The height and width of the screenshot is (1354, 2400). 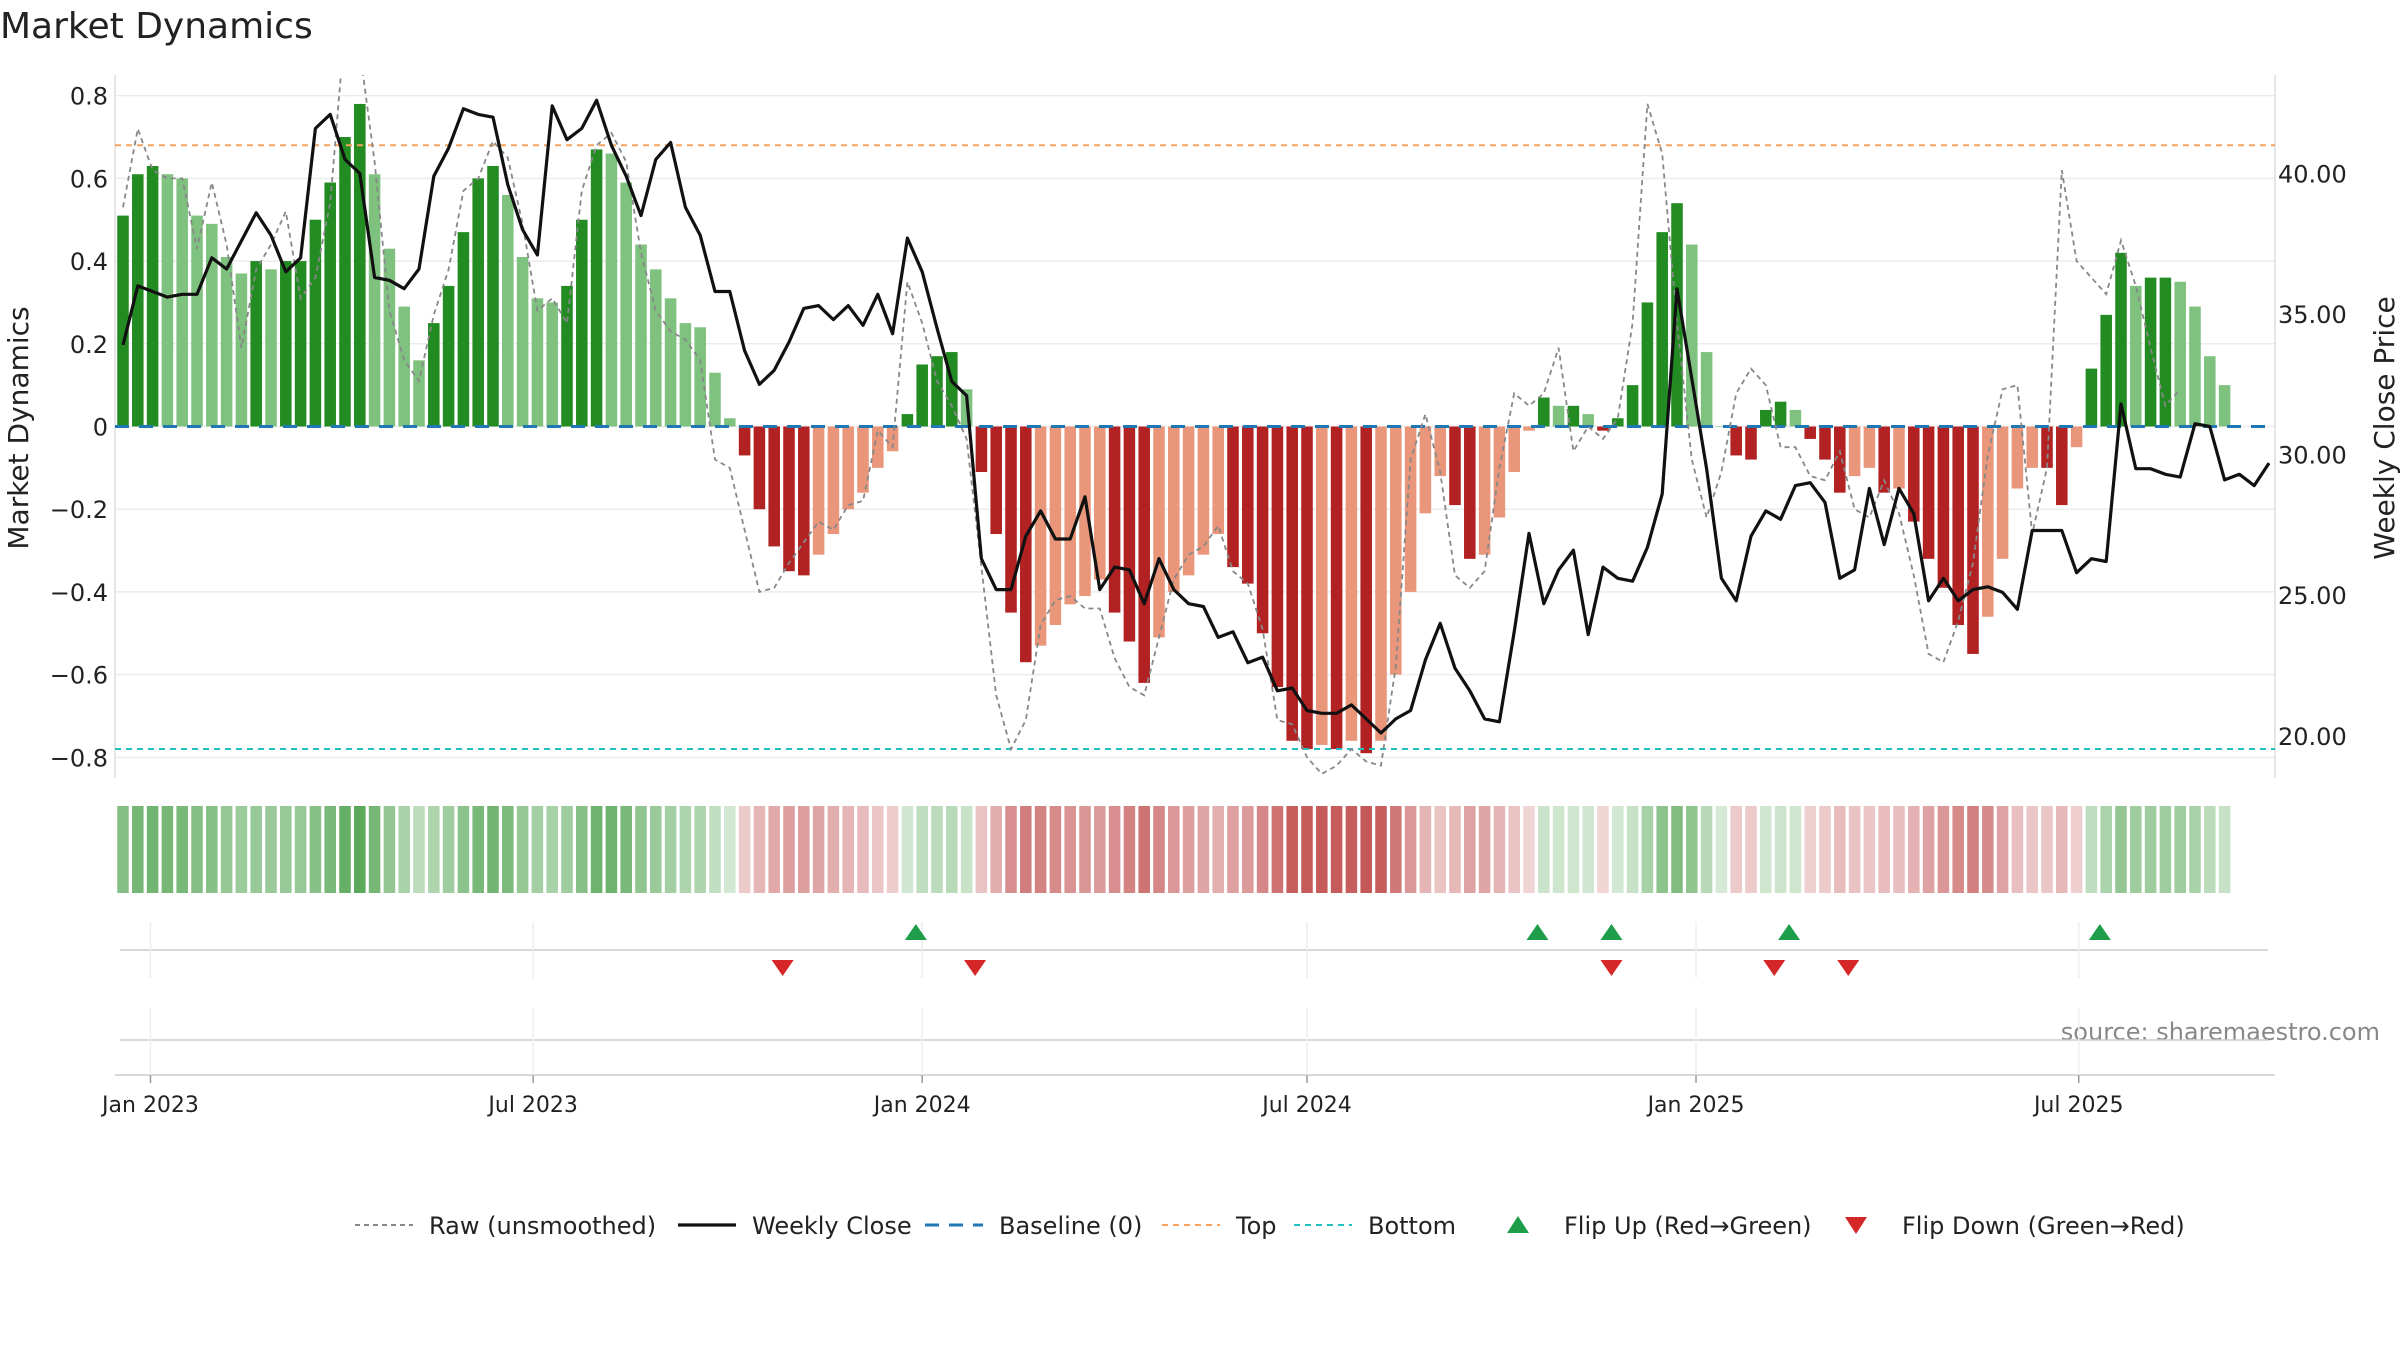 What do you see at coordinates (89, 179) in the screenshot?
I see `y-tick-label: 0.6` at bounding box center [89, 179].